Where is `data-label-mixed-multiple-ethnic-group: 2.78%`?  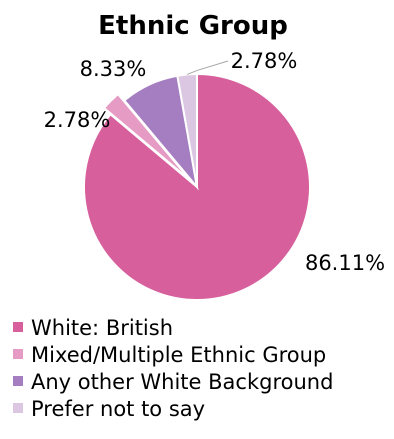 data-label-mixed-multiple-ethnic-group: 2.78% is located at coordinates (77, 120).